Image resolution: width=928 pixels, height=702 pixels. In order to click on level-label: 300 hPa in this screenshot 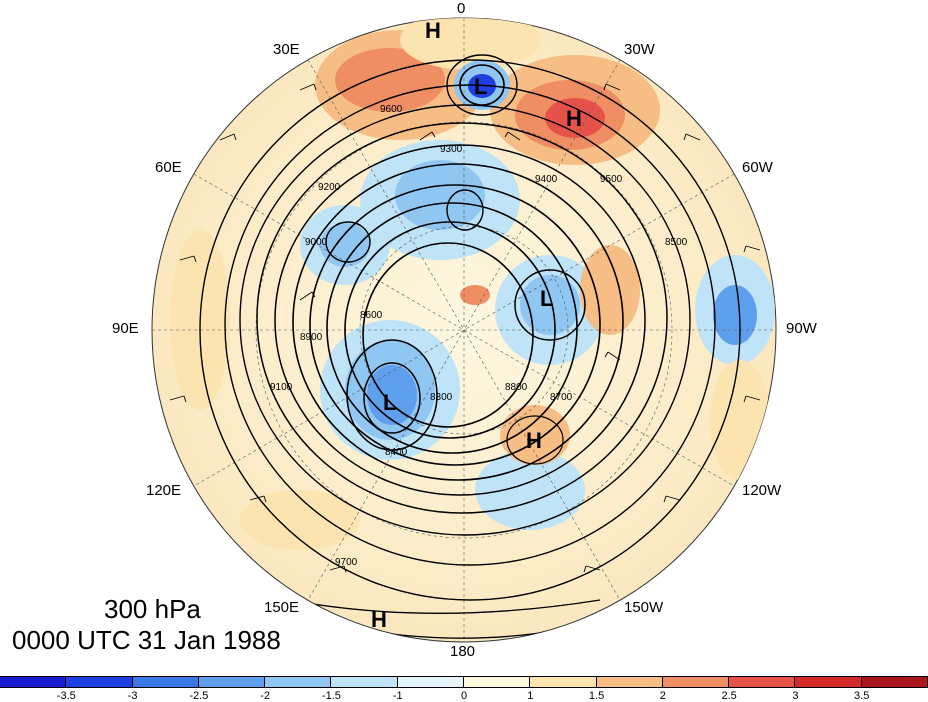, I will do `click(152, 609)`.